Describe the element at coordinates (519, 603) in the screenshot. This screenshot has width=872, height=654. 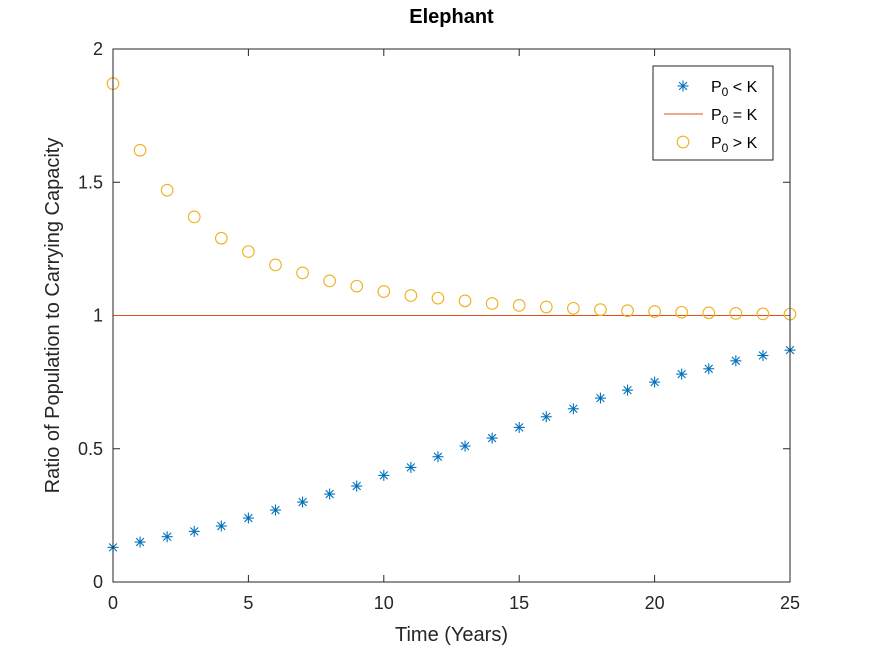
I see `x-tick-label: 15` at that location.